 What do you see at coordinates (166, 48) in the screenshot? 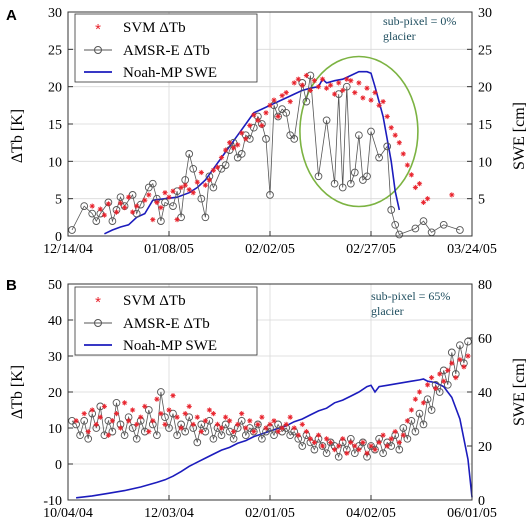
I see `panel-a-legend-box` at bounding box center [166, 48].